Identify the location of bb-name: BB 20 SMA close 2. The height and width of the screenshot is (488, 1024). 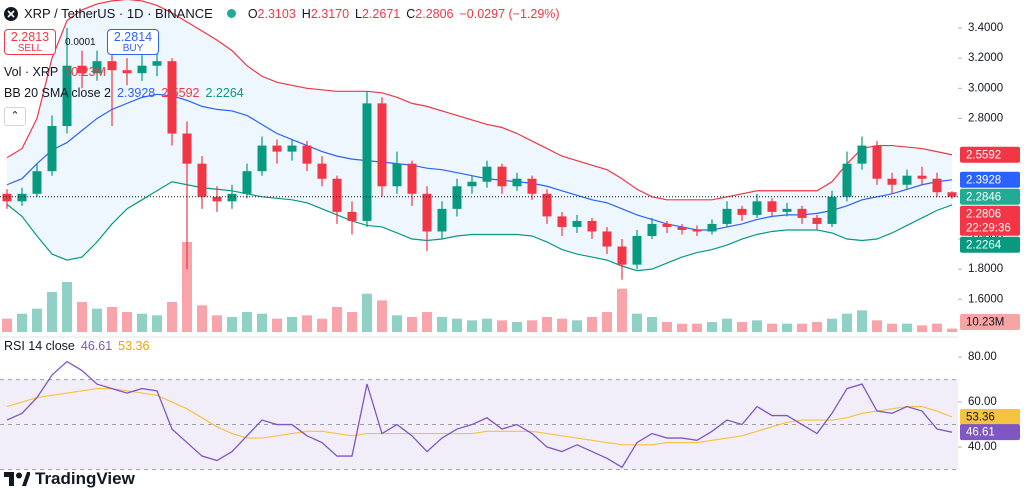
(58, 93).